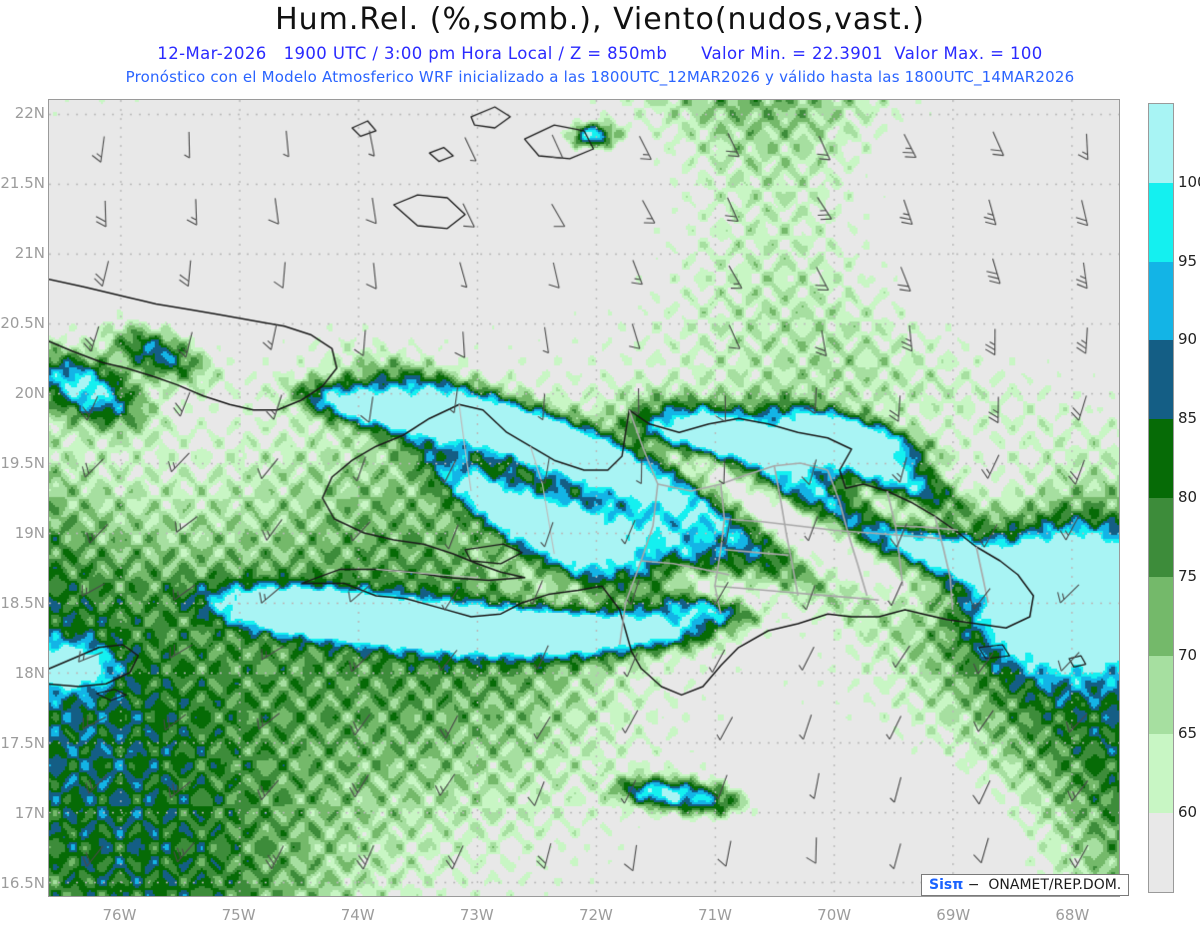  I want to click on x-tick-label: 69W, so click(953, 915).